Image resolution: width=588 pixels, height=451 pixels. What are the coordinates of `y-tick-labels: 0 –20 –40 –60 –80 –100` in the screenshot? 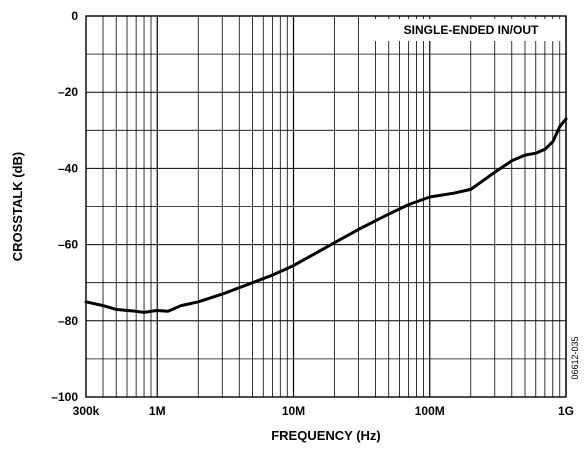 It's located at (64, 206).